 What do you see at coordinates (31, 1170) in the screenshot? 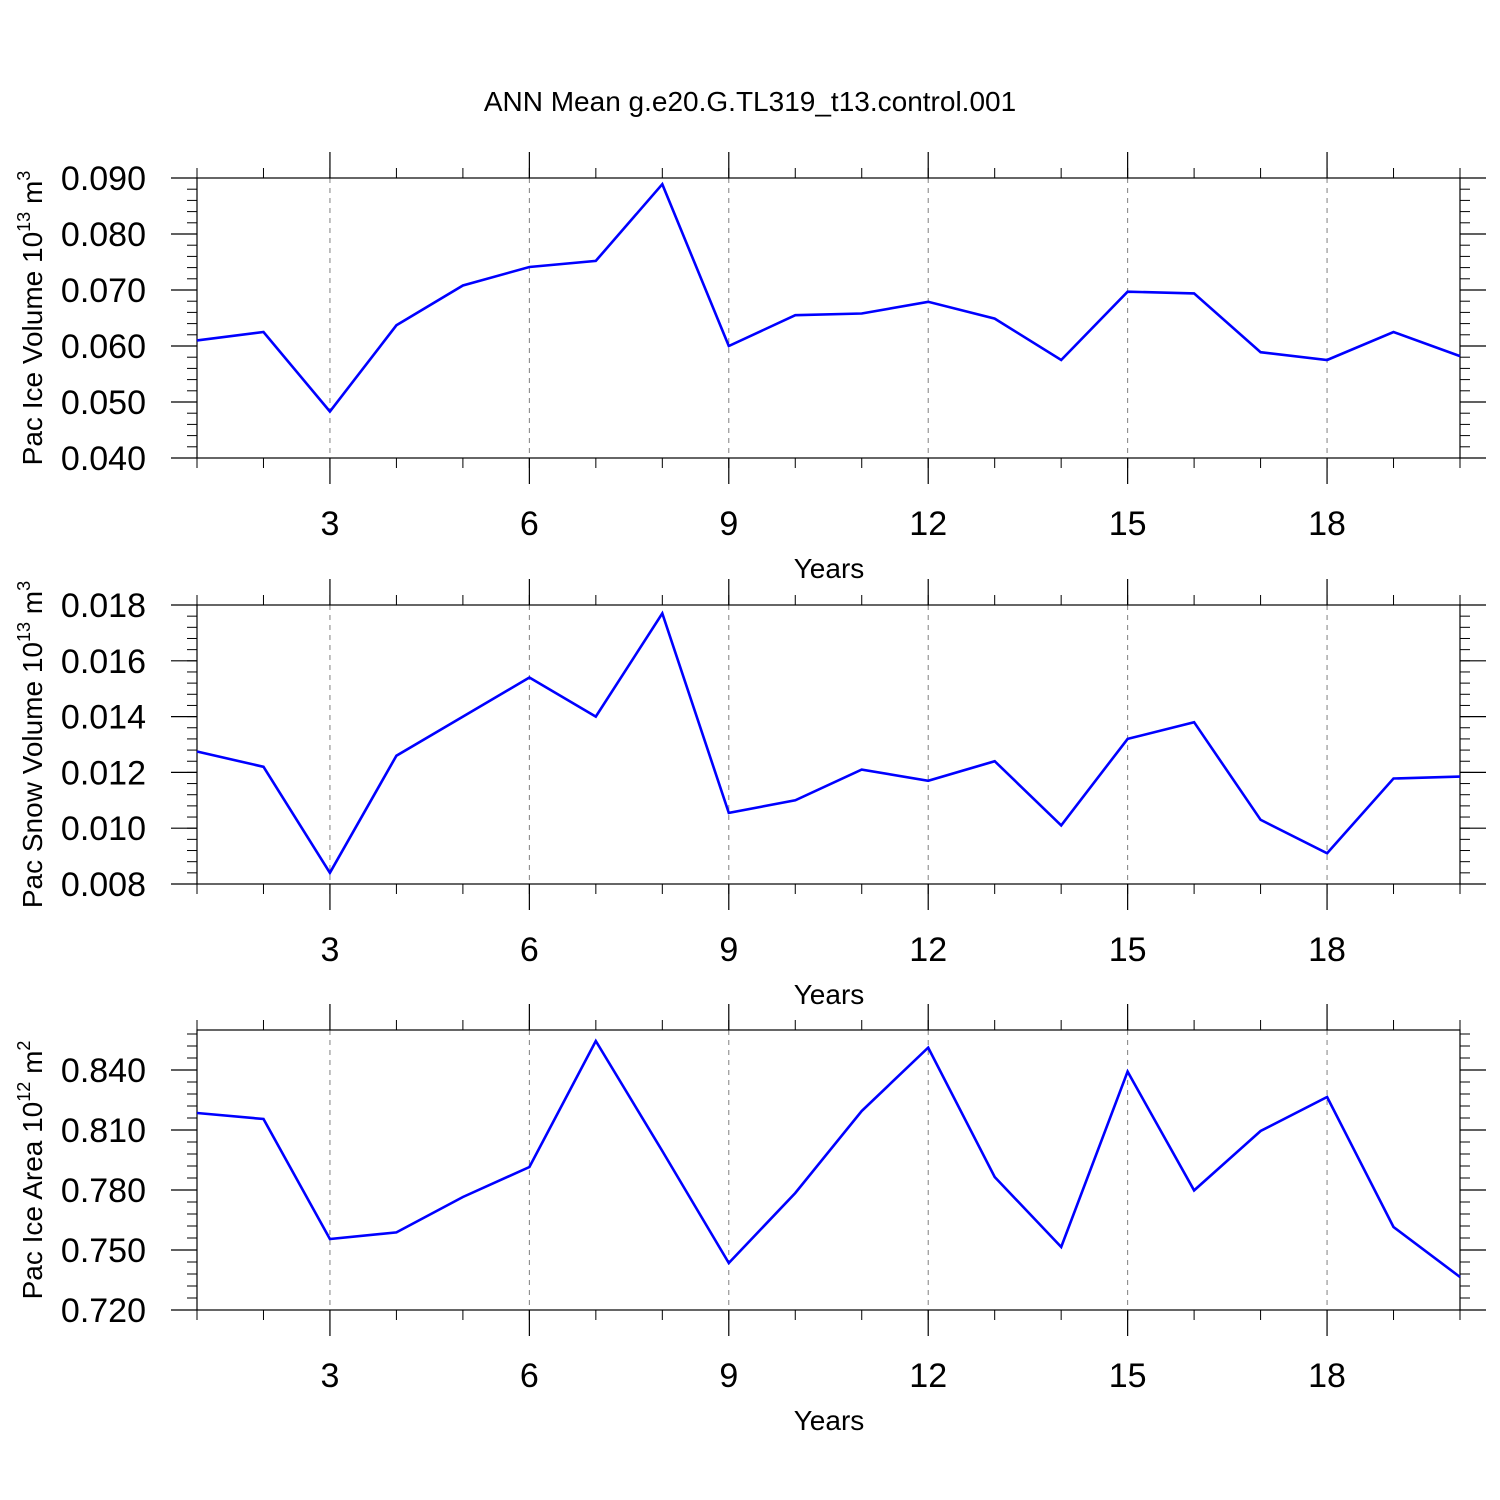
I see `y-axis-label: Pac Ice Area 1012 m2` at bounding box center [31, 1170].